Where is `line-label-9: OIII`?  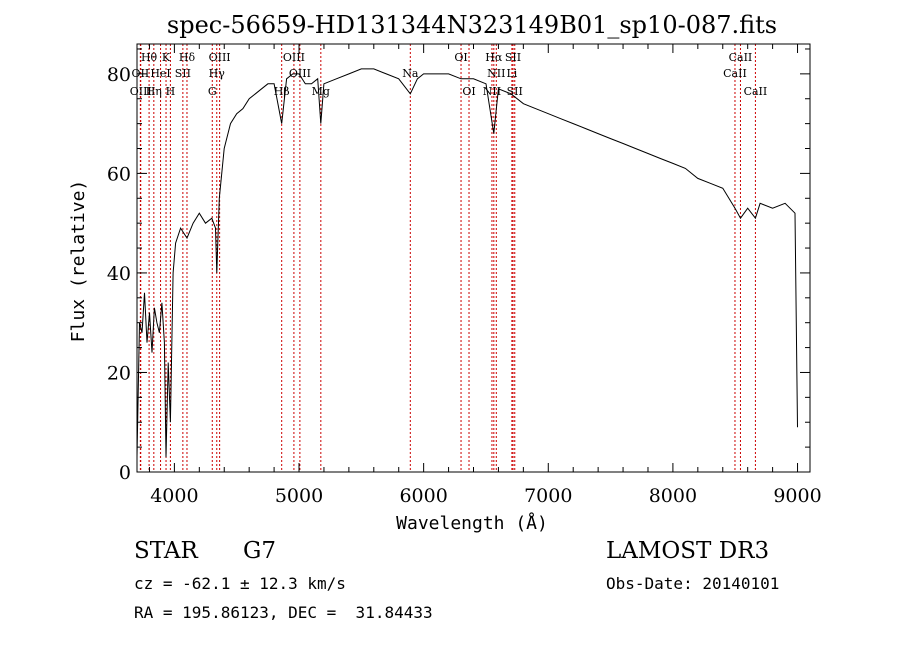 line-label-9: OIII is located at coordinates (220, 57).